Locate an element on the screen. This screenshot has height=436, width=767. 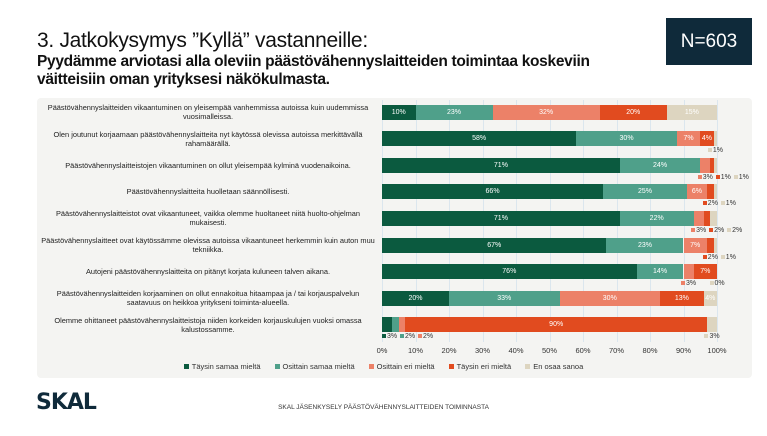
legend-label: Osittain samaa mieltä is located at coordinates (318, 366).